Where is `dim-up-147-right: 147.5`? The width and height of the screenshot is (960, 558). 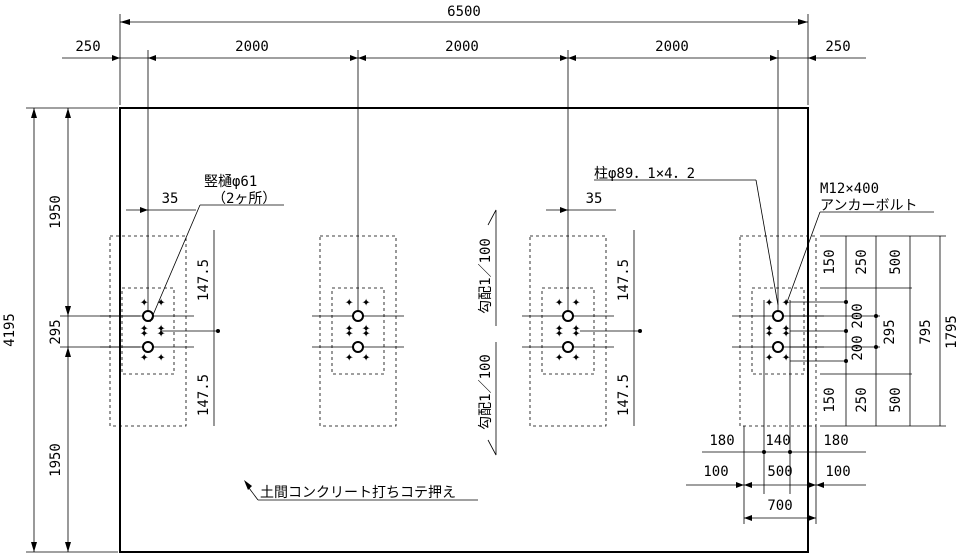
dim-up-147-right: 147.5 is located at coordinates (624, 280).